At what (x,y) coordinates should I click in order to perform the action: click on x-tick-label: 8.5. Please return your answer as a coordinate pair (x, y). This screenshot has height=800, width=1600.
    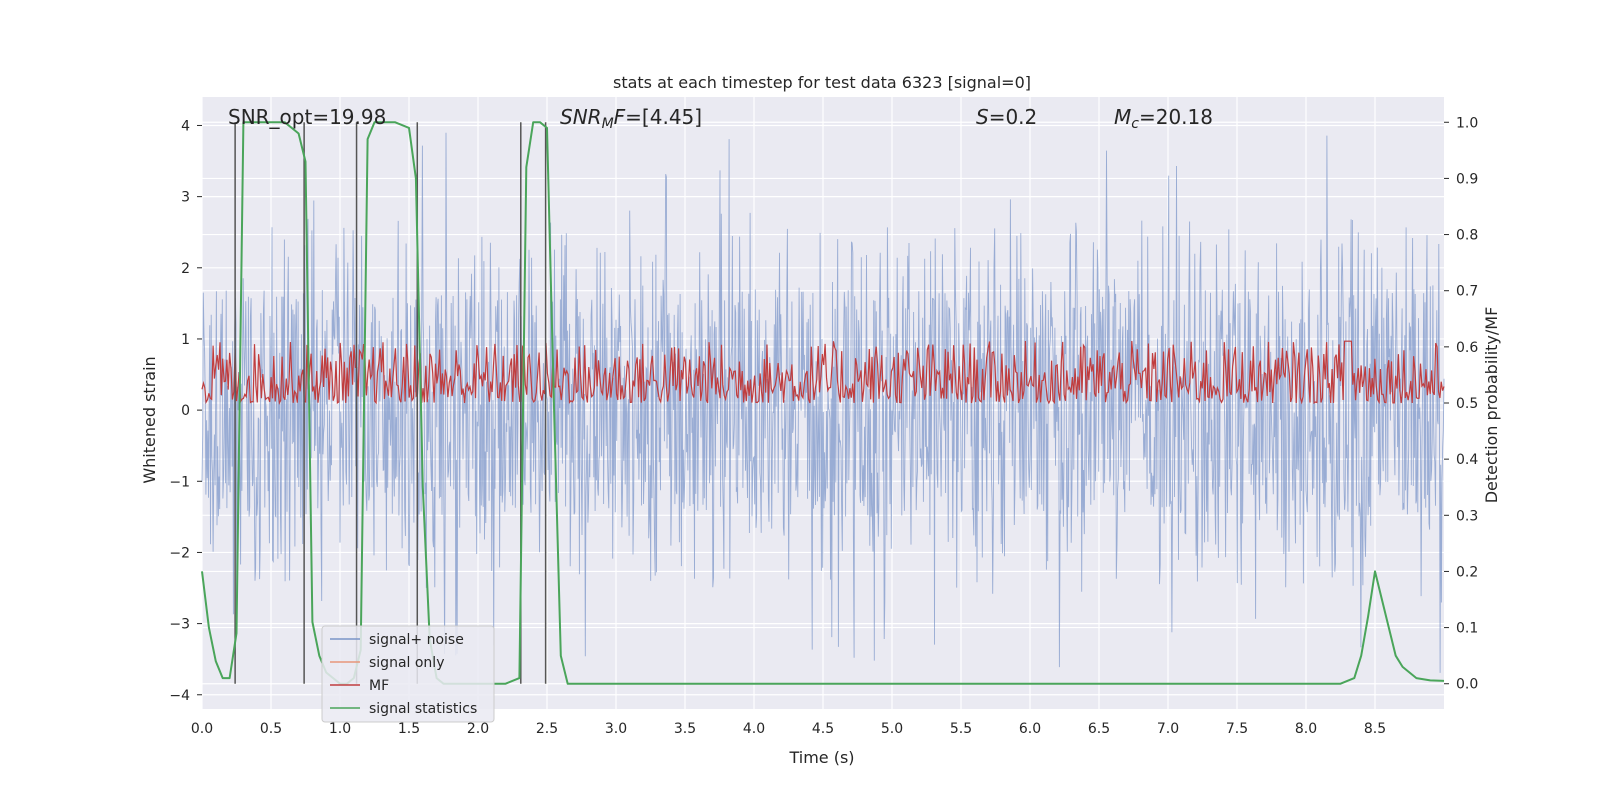
    Looking at the image, I should click on (1375, 729).